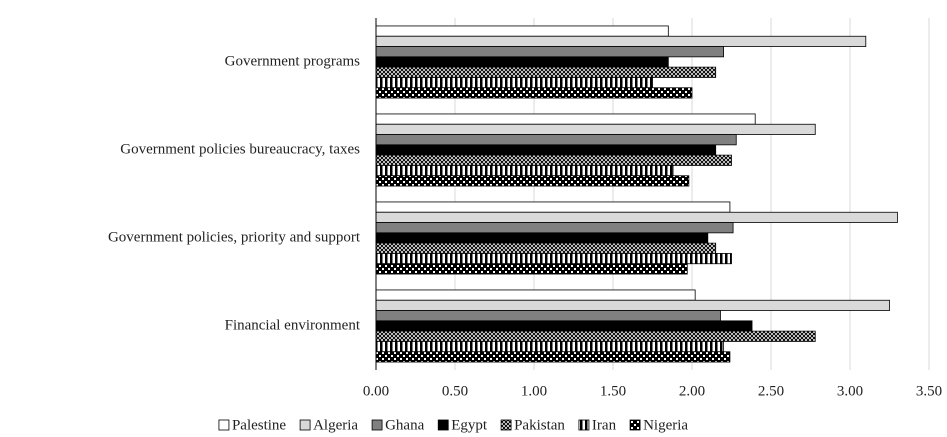 The width and height of the screenshot is (947, 437). I want to click on legend-label: Algeria, so click(335, 425).